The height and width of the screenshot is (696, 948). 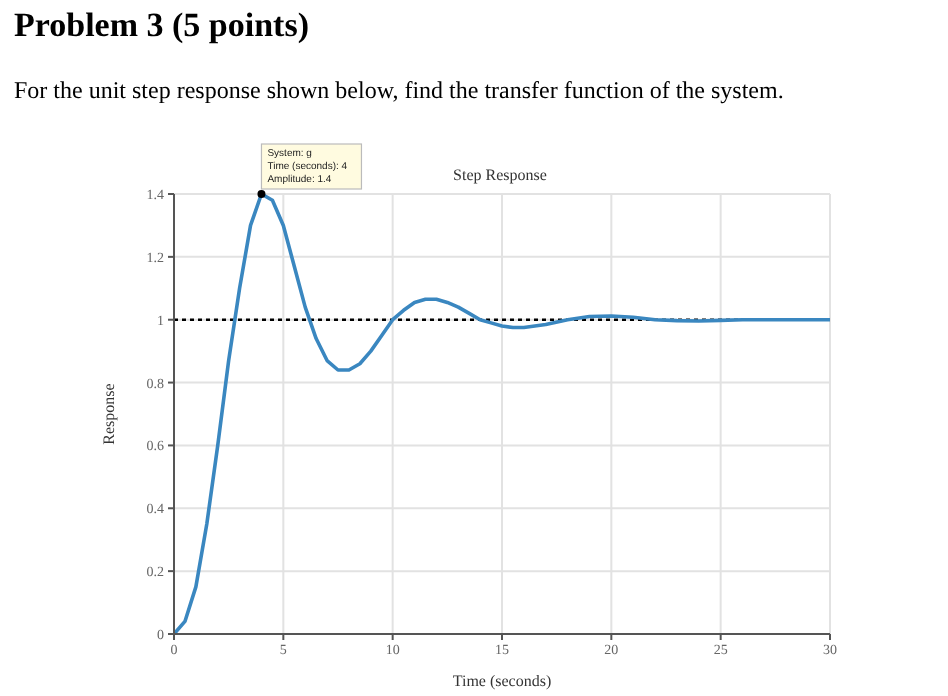 I want to click on text: Problem 3 (5 points), so click(x=161, y=26).